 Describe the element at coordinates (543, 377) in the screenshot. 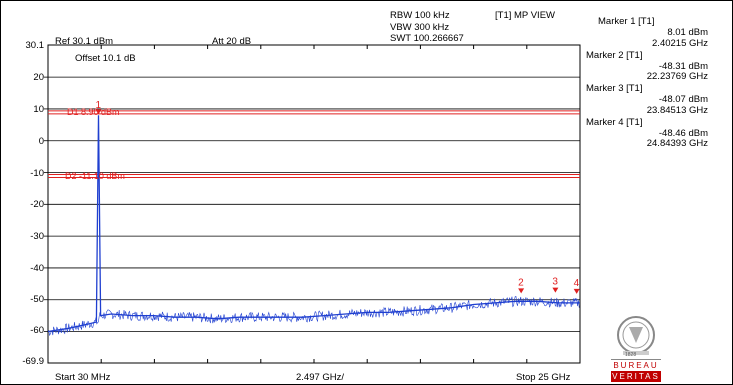

I see `x-stop-label: Stop 25 GHz` at that location.